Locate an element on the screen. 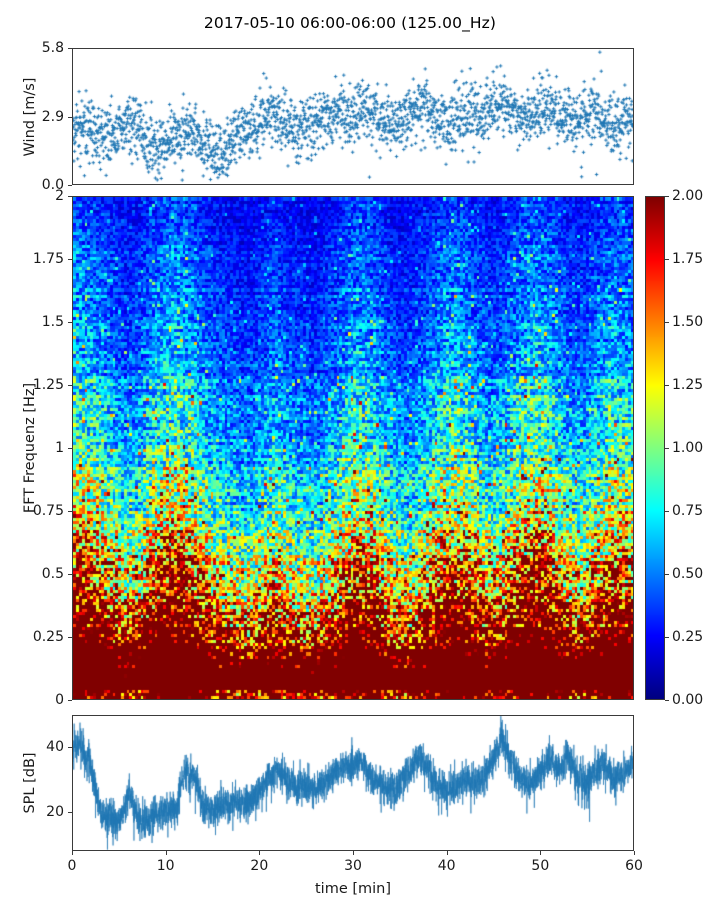 The height and width of the screenshot is (900, 720). x-tick-label: 60 is located at coordinates (634, 866).